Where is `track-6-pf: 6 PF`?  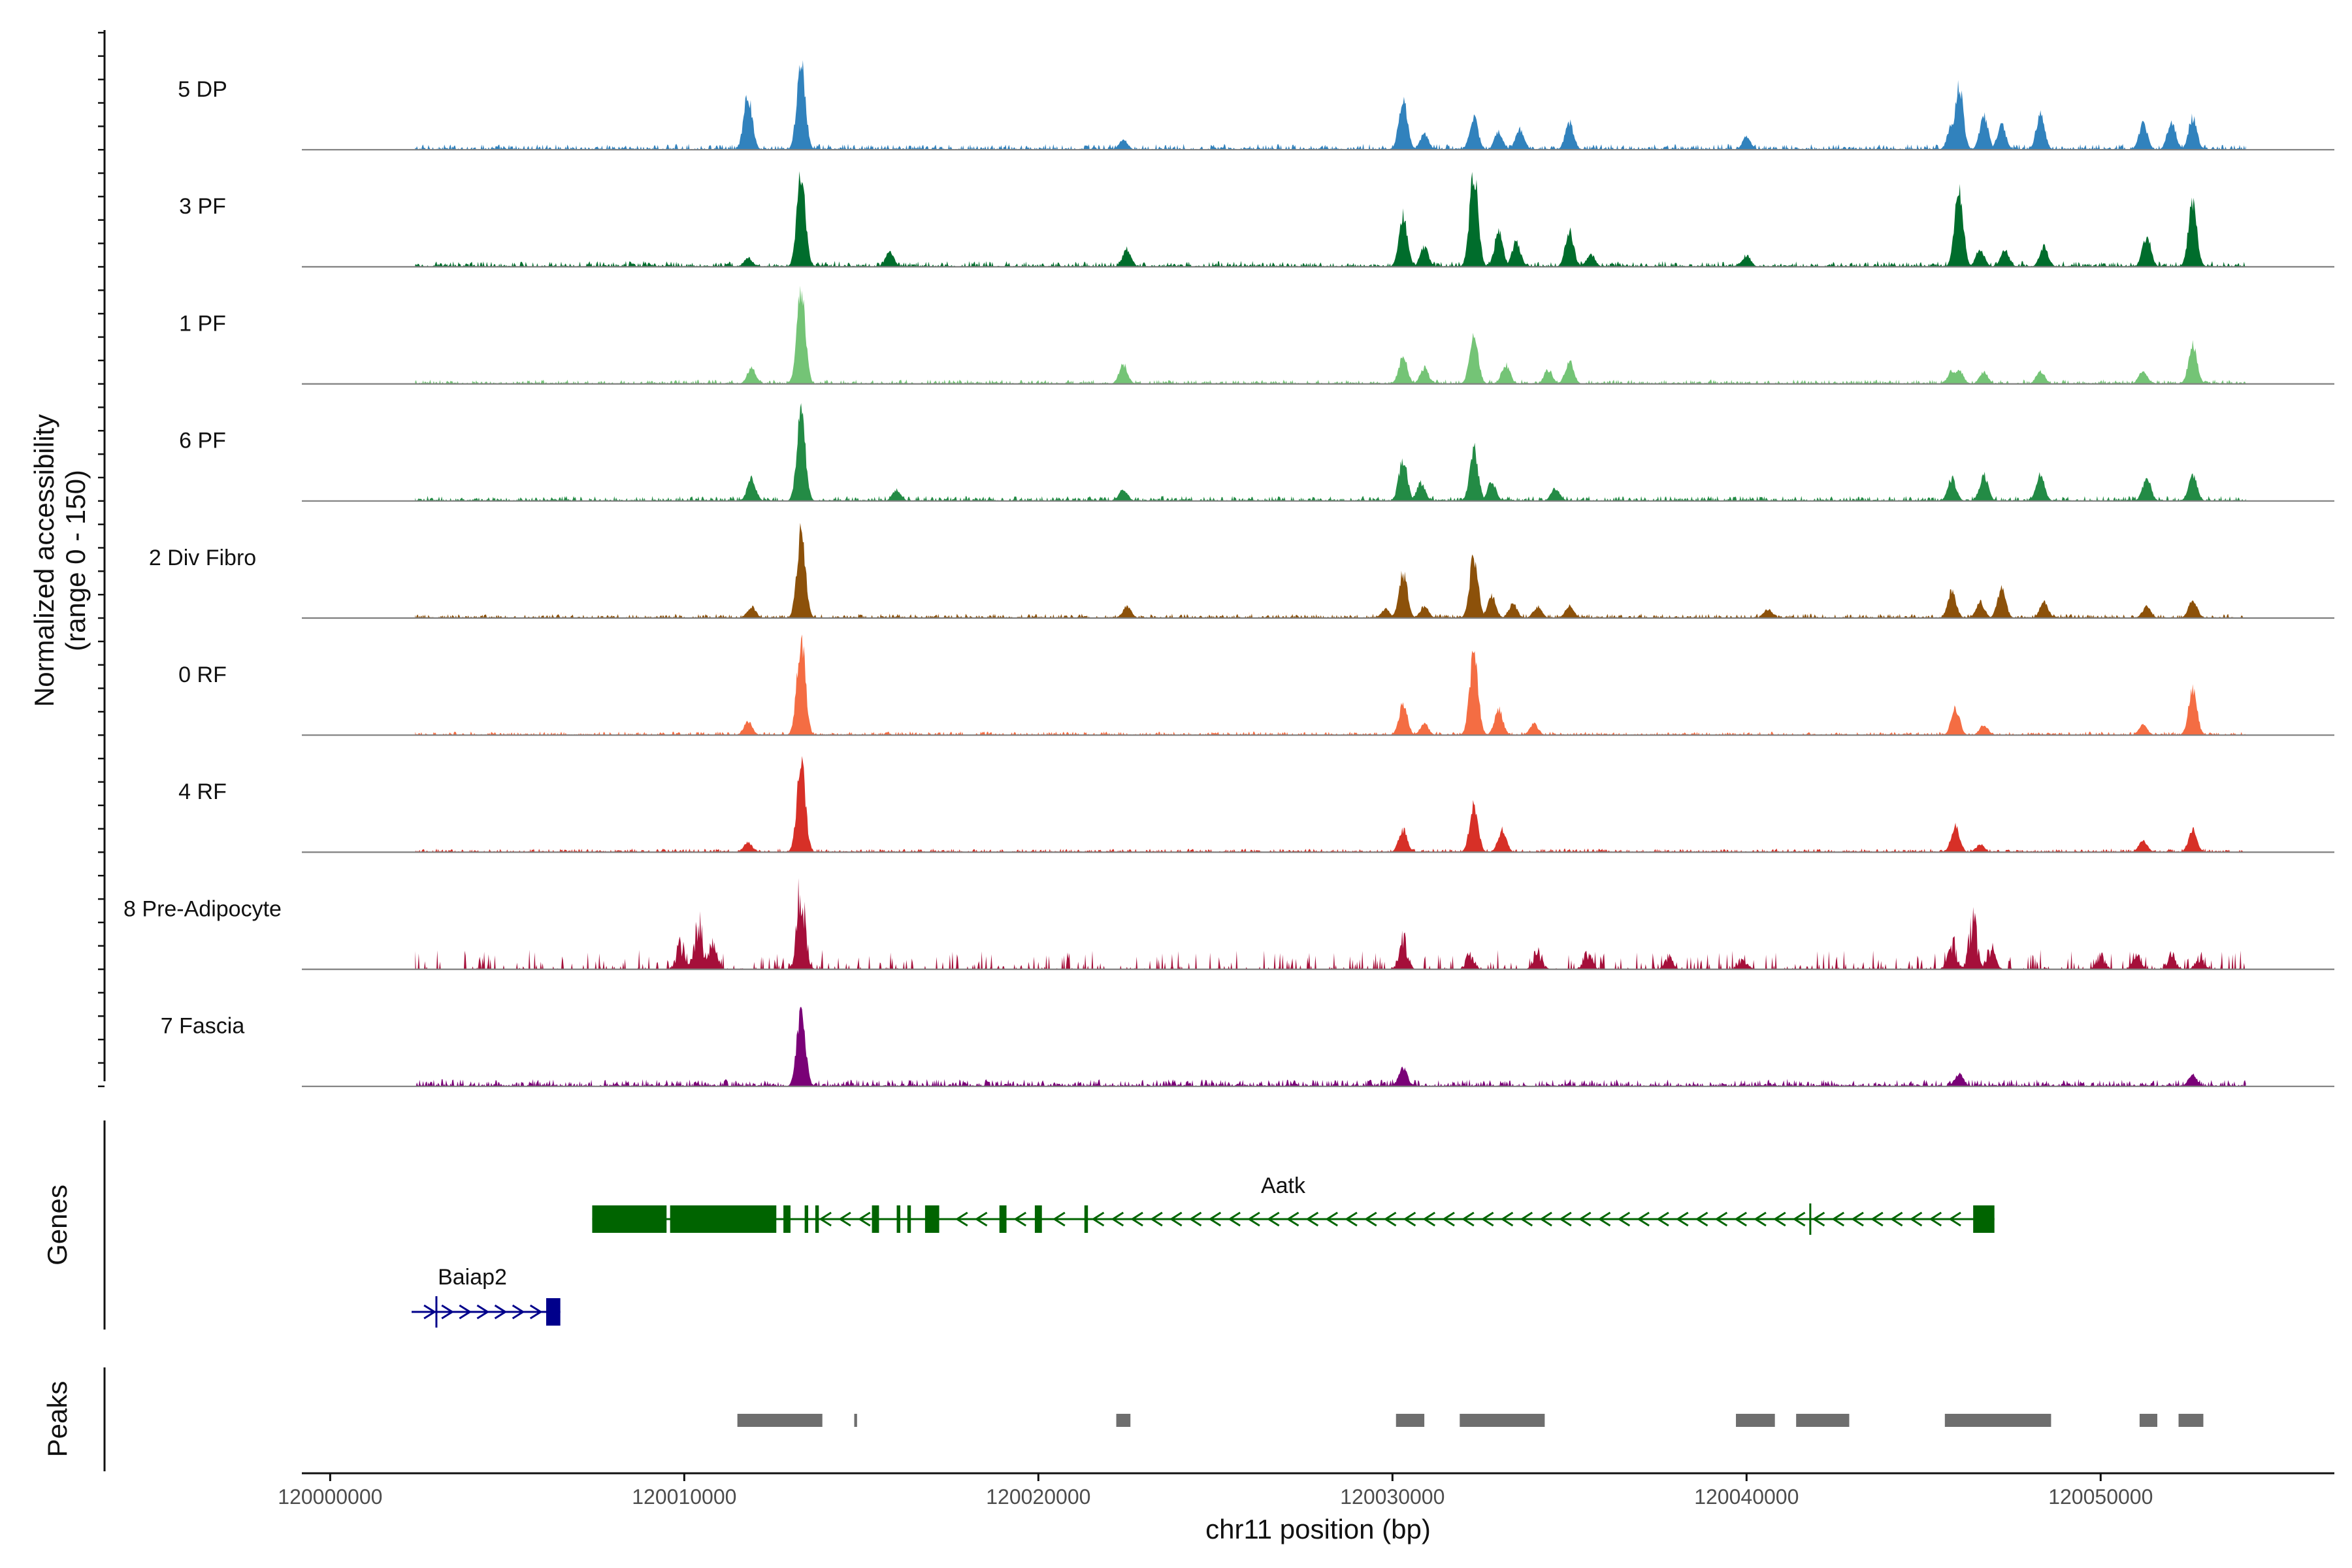 track-6-pf: 6 PF is located at coordinates (1256, 452).